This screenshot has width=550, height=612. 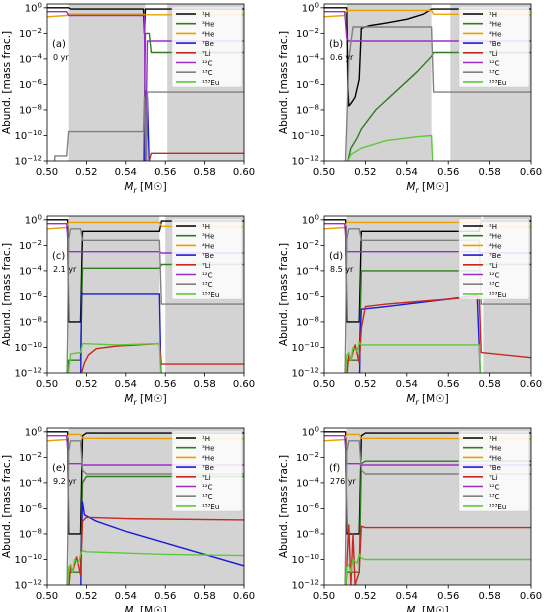 I want to click on panel-time: 9.2 yr, so click(x=65, y=481).